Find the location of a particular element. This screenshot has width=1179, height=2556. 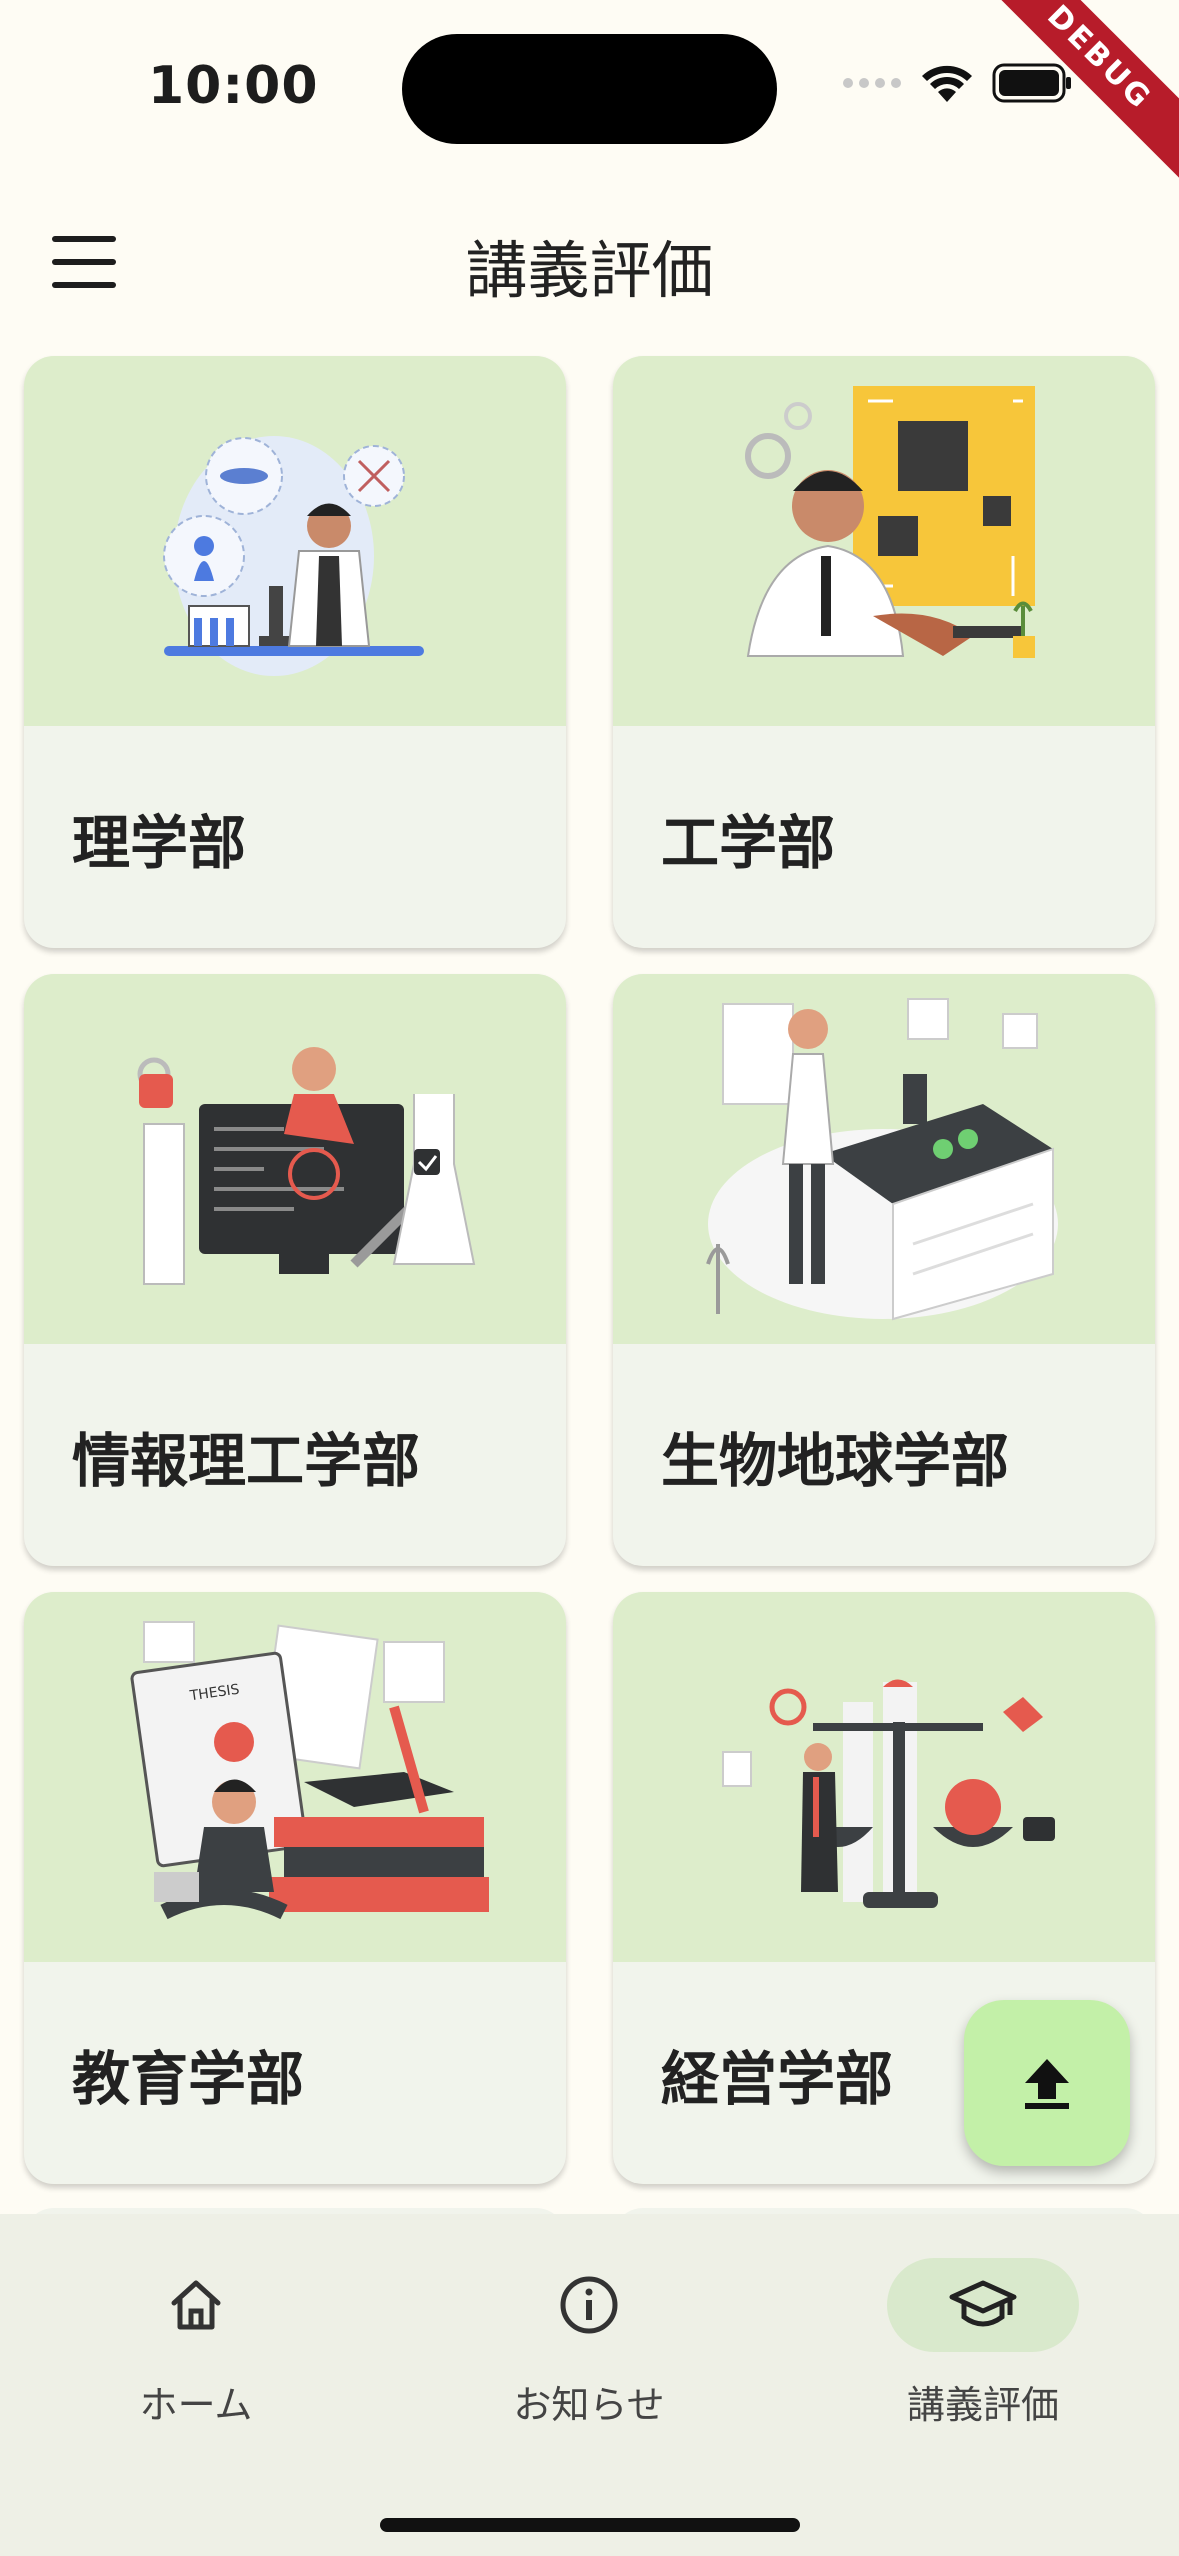

upload-icon is located at coordinates (1047, 2084).